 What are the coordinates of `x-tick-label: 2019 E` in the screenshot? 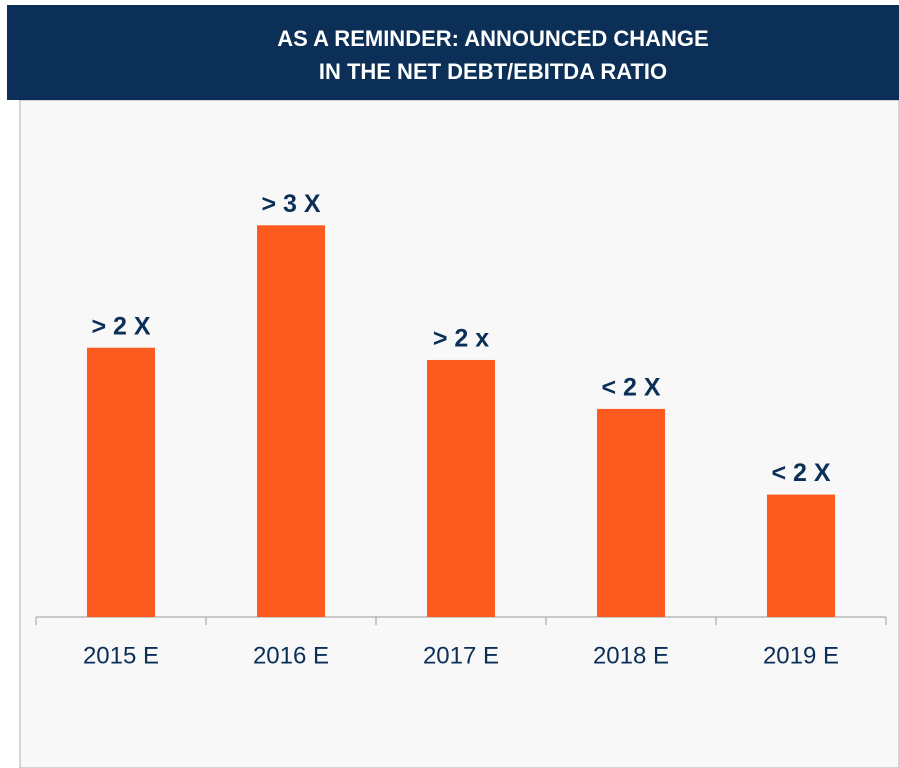 It's located at (801, 655).